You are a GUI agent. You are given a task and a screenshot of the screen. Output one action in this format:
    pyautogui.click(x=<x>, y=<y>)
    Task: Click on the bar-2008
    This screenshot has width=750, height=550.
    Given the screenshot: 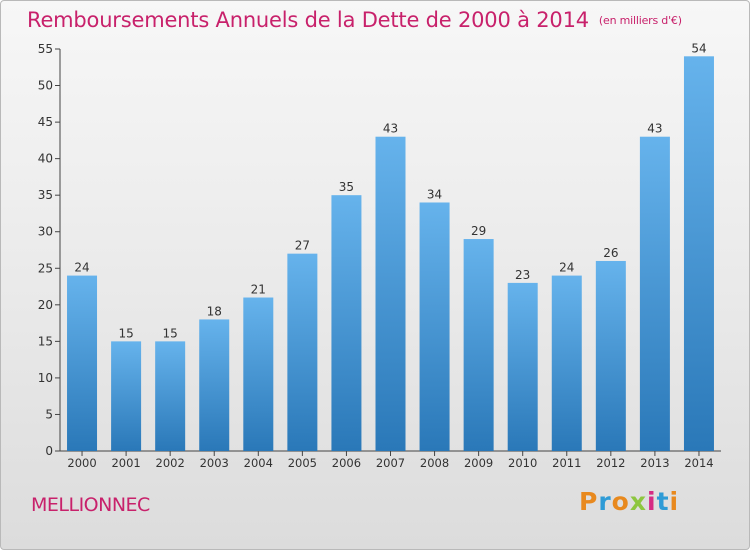 What is the action you would take?
    pyautogui.click(x=434, y=326)
    